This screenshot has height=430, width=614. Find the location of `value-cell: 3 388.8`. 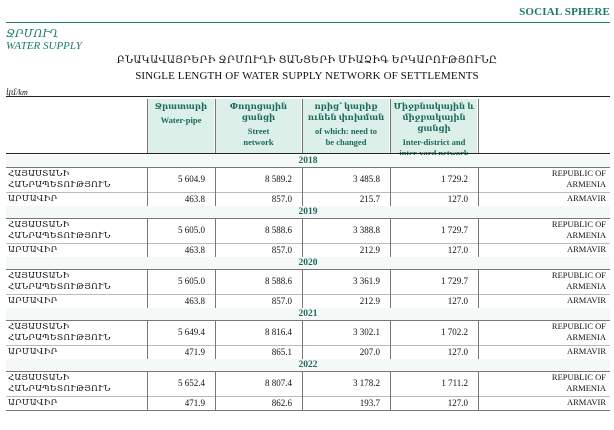

value-cell: 3 388.8 is located at coordinates (366, 230).